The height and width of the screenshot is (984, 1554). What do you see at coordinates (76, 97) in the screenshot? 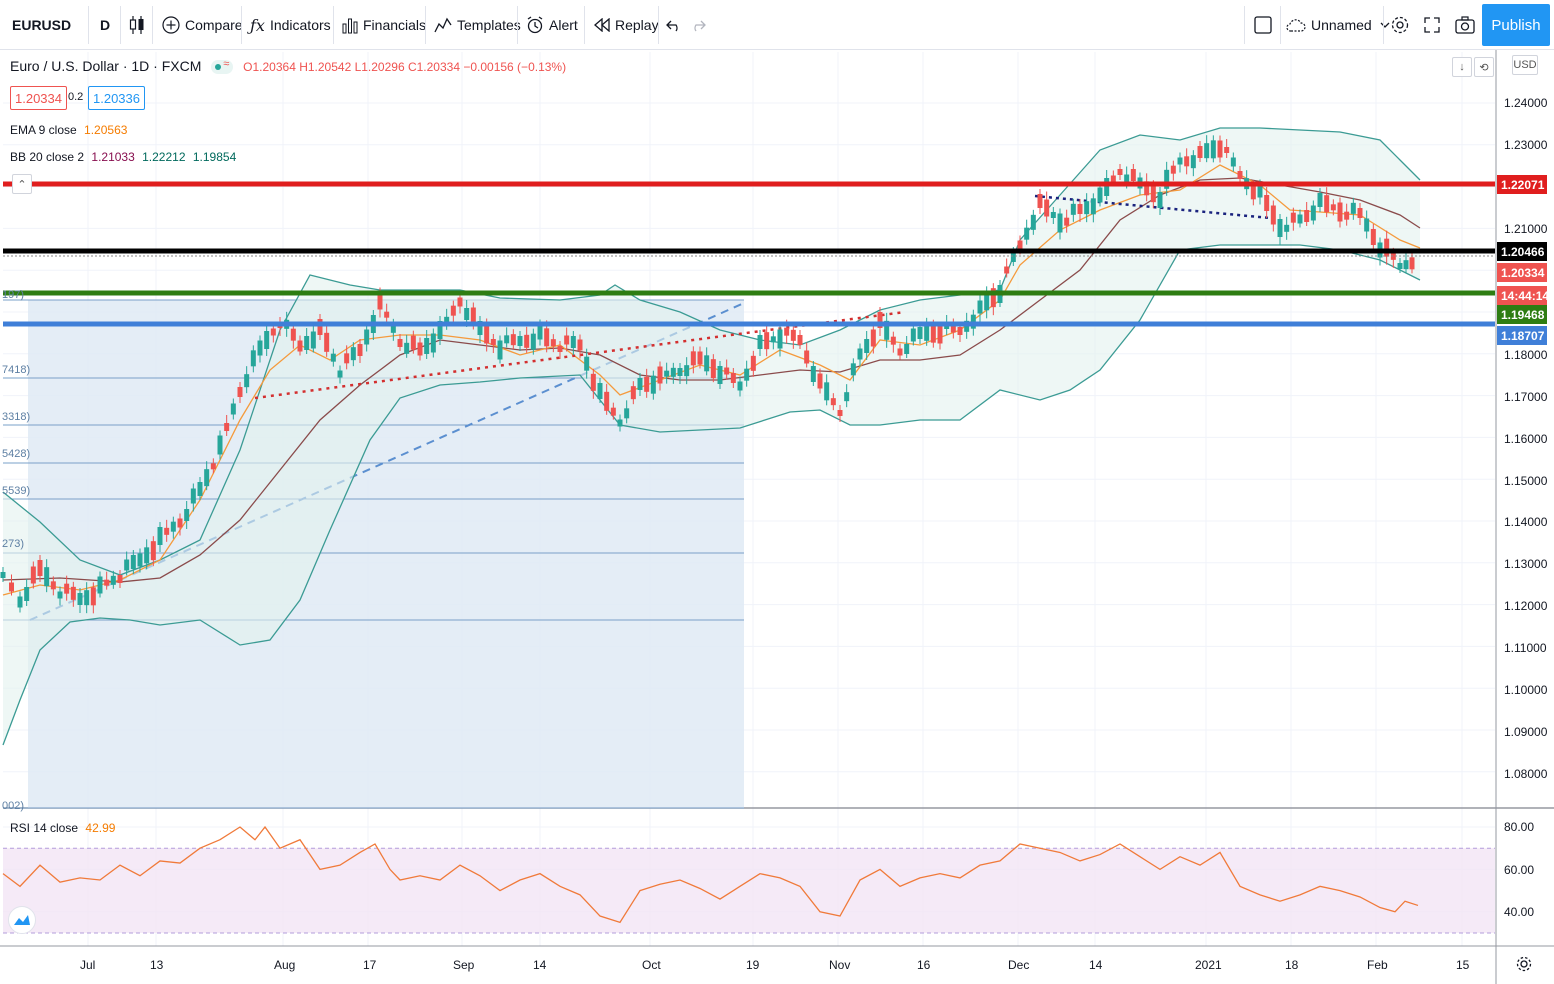
I see `spread-value: 0.2` at bounding box center [76, 97].